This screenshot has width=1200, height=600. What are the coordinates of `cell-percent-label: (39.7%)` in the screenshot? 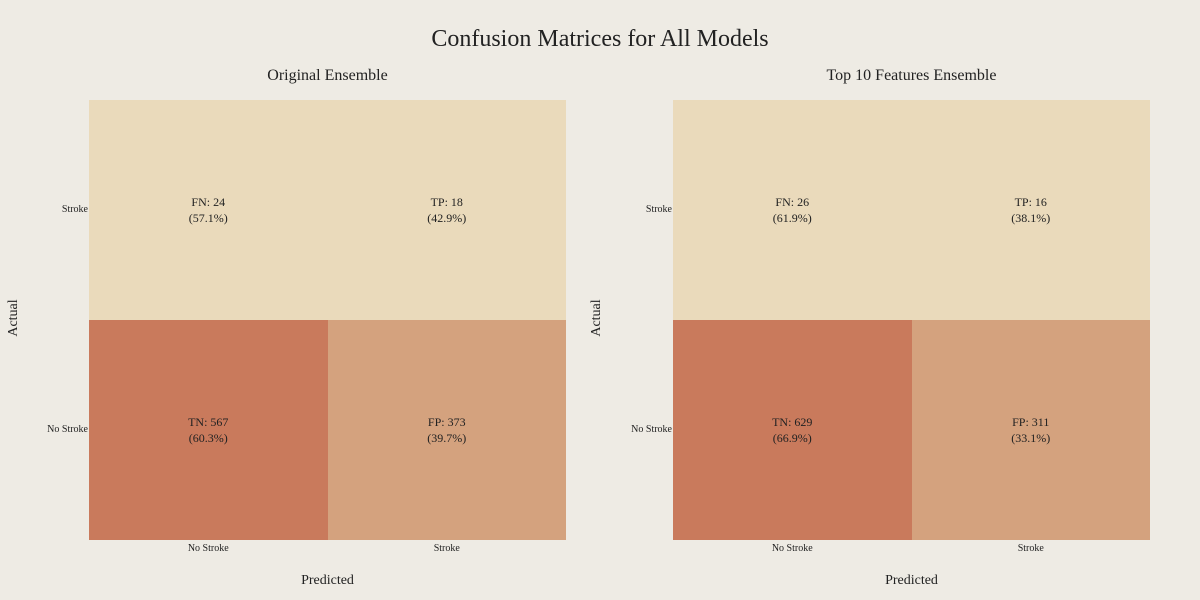 It's located at (447, 438).